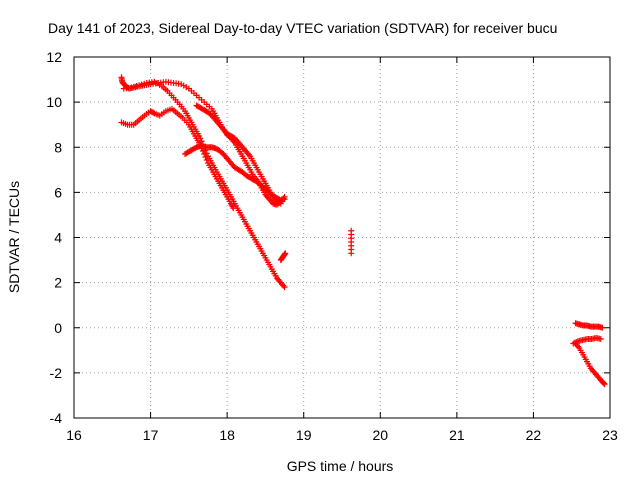 This screenshot has width=640, height=480. I want to click on y-tick-label: -4, so click(56, 418).